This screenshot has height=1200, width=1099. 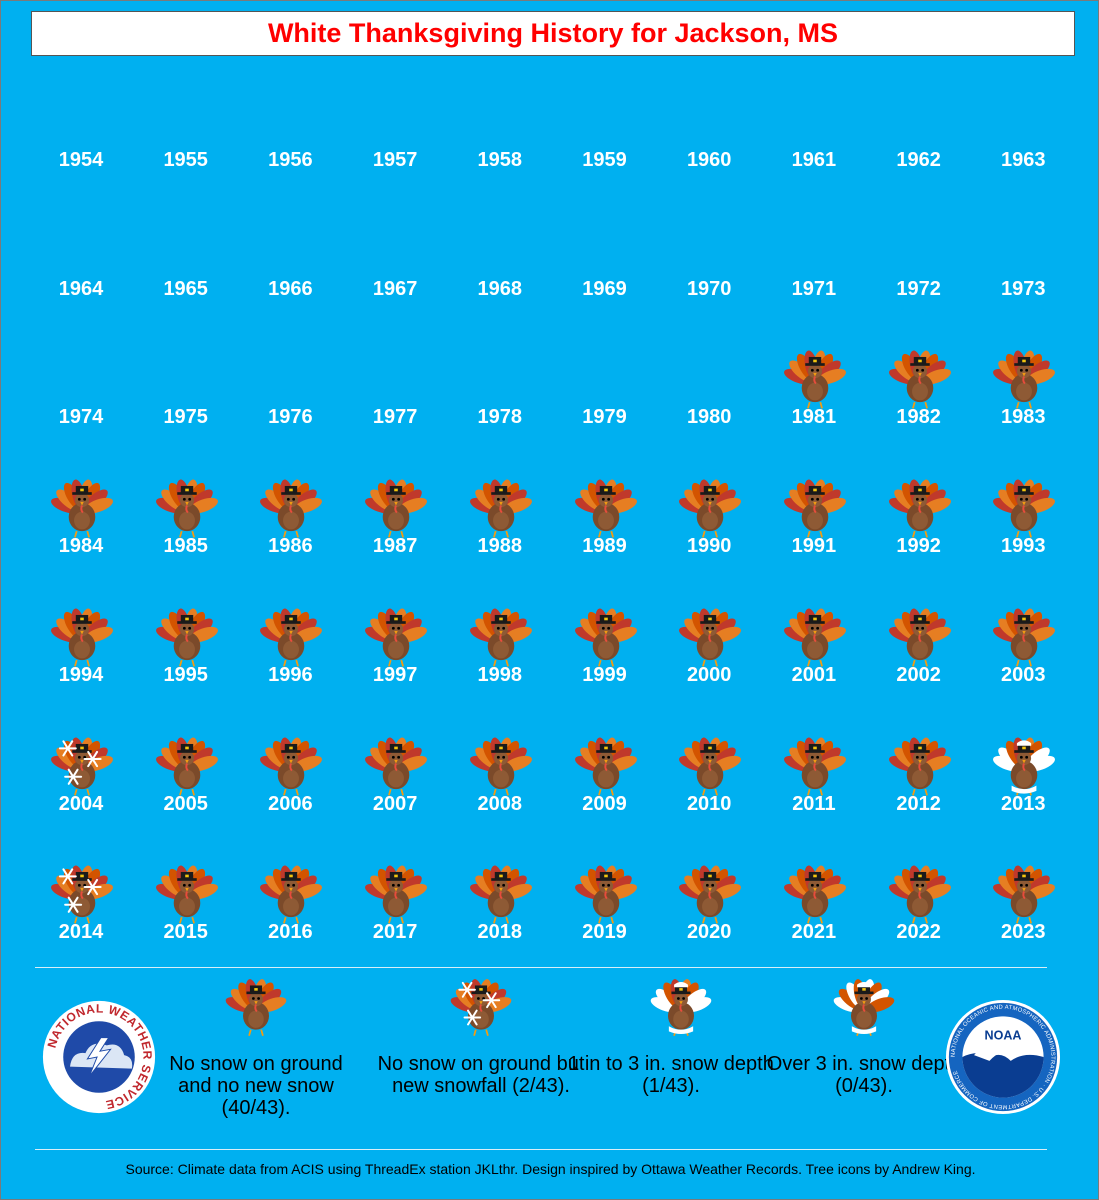 What do you see at coordinates (604, 803) in the screenshot?
I see `year-label: 2009` at bounding box center [604, 803].